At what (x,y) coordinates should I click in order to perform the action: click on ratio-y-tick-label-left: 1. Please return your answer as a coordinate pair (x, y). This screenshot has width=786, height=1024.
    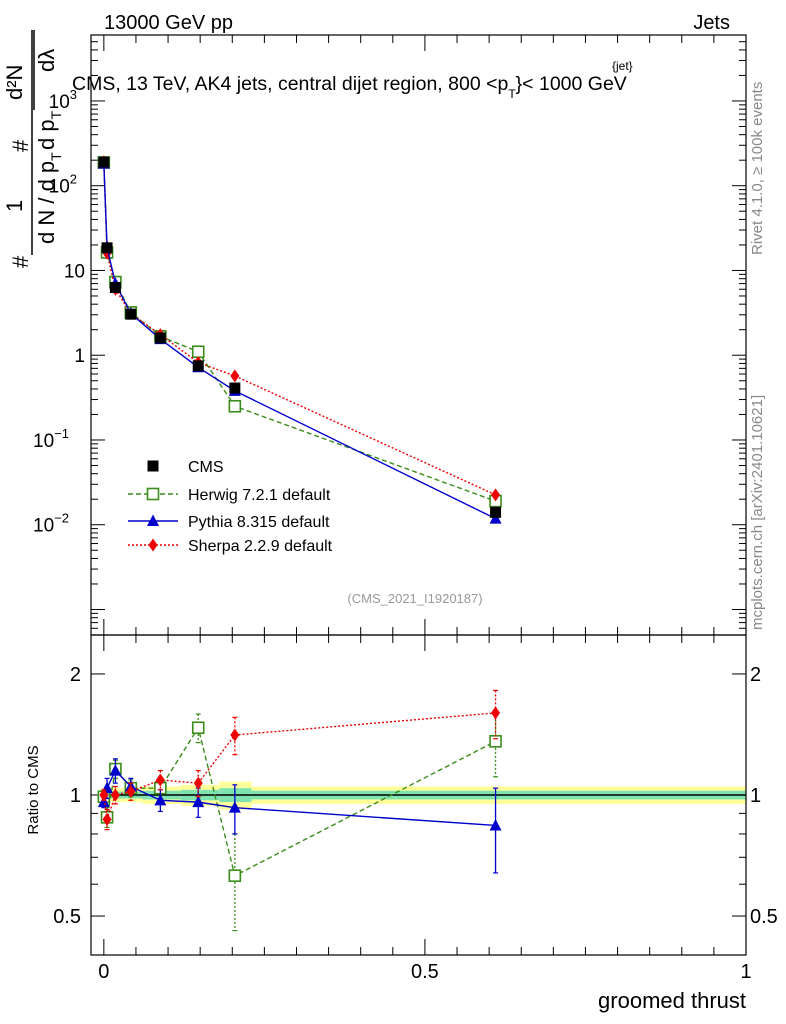
    Looking at the image, I should click on (75, 796).